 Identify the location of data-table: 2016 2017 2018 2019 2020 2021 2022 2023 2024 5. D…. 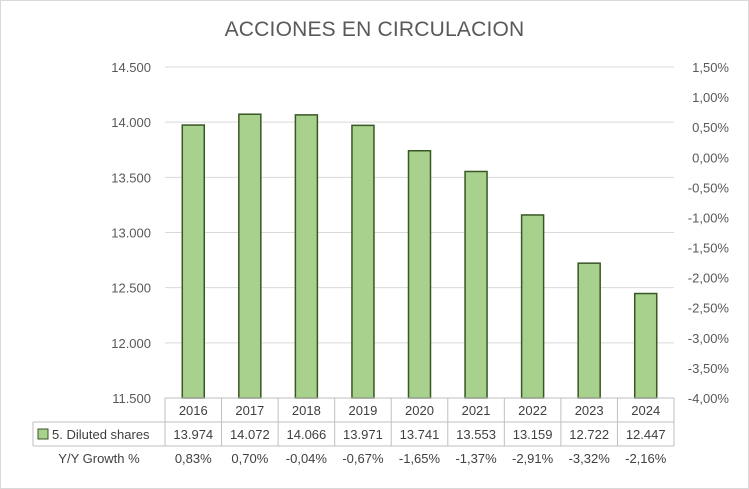
(353, 431).